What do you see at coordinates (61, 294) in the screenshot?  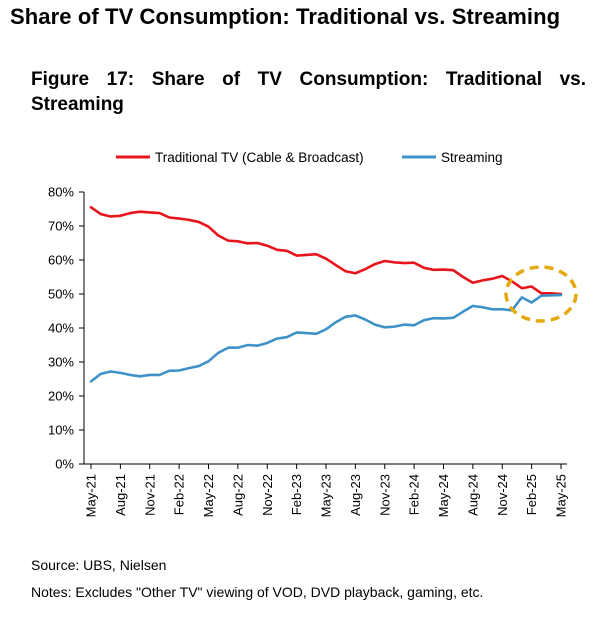 I see `y-tick-label: 50%` at bounding box center [61, 294].